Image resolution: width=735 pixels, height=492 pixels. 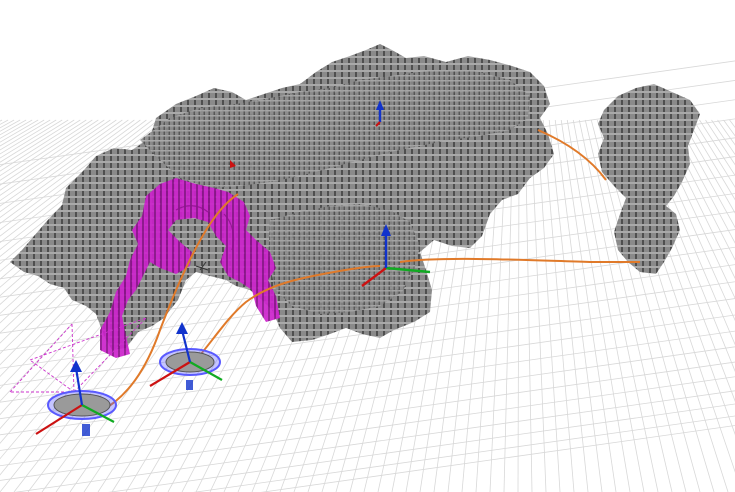 What do you see at coordinates (76, 398) in the screenshot?
I see `robot-marker-near-left` at bounding box center [76, 398].